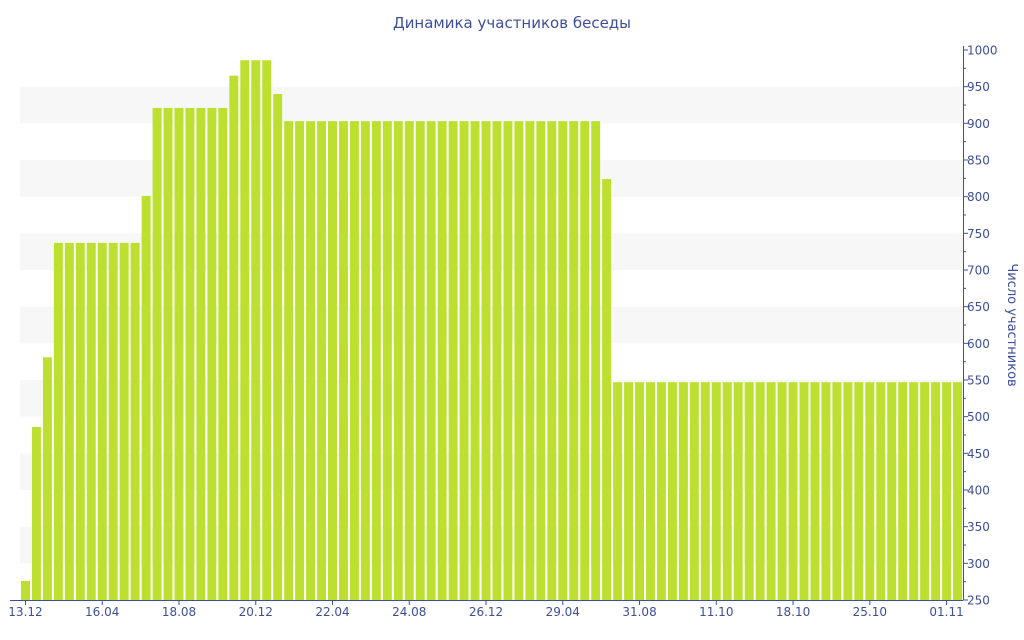 Image resolution: width=1024 pixels, height=640 pixels. Describe the element at coordinates (332, 612) in the screenshot. I see `x-tick-label: 22.04` at that location.